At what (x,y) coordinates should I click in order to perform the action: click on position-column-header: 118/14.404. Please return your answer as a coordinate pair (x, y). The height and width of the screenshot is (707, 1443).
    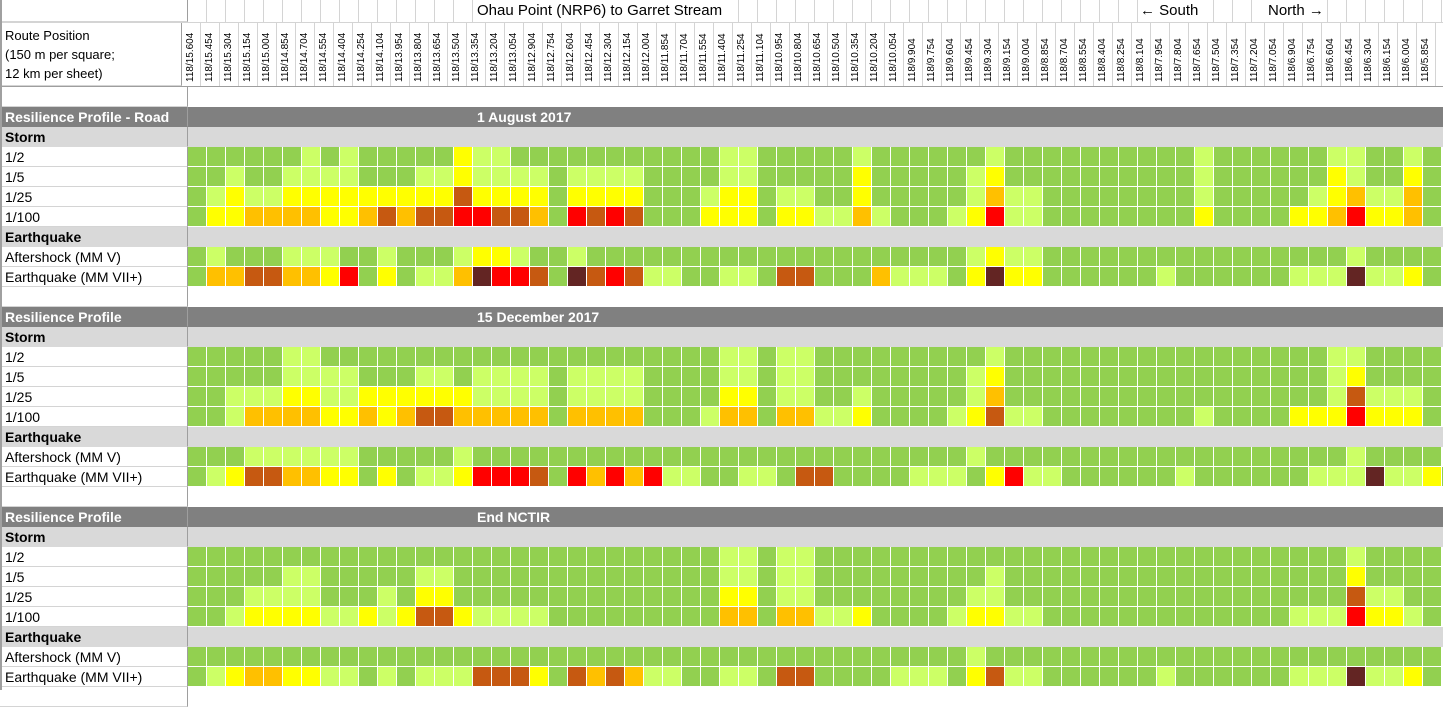
    Looking at the image, I should click on (343, 54).